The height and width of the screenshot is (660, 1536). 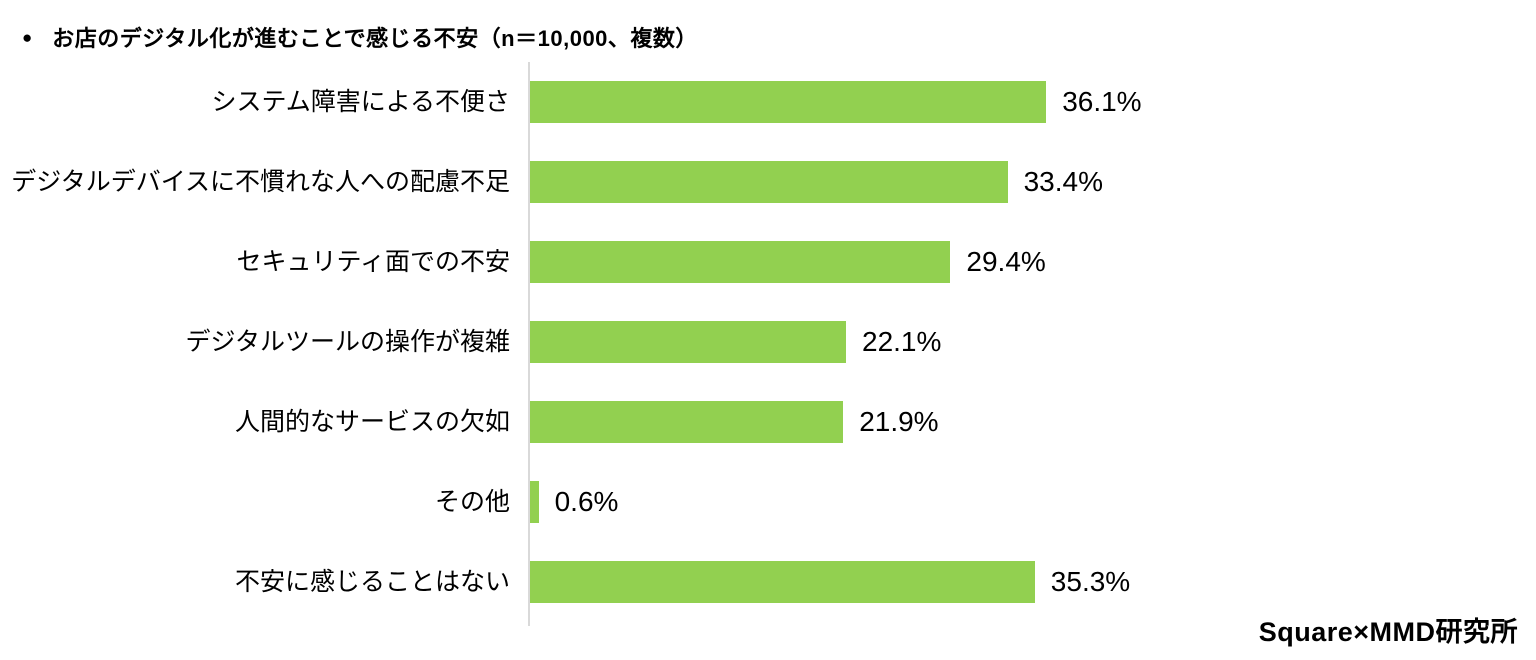 I want to click on category-label: セキュリティ面での不安, so click(x=373, y=262).